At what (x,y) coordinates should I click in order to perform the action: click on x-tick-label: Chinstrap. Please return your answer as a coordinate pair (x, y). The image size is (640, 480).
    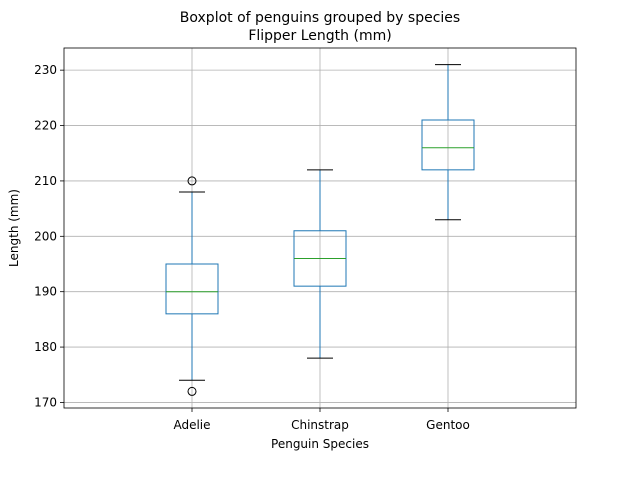
    Looking at the image, I should click on (320, 425).